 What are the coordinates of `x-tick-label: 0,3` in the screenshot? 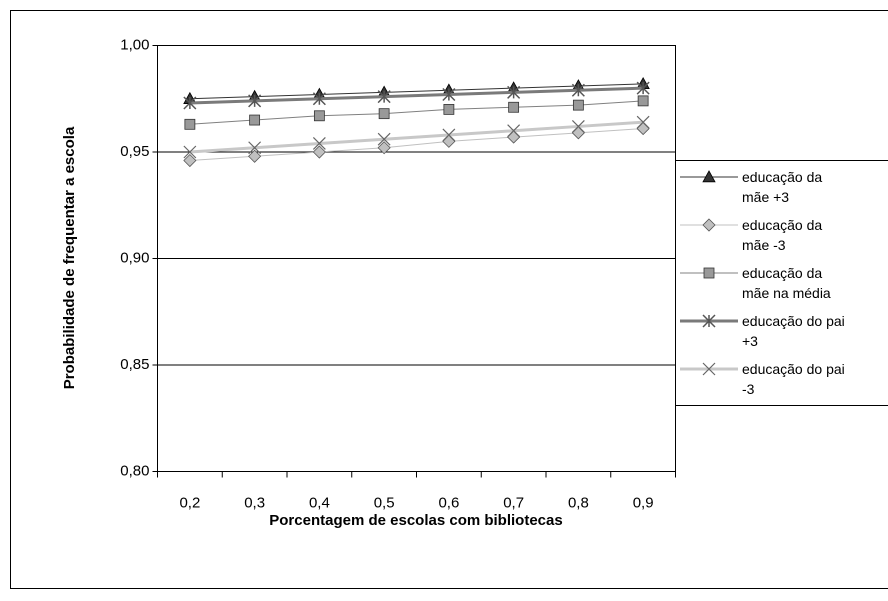 It's located at (254, 502).